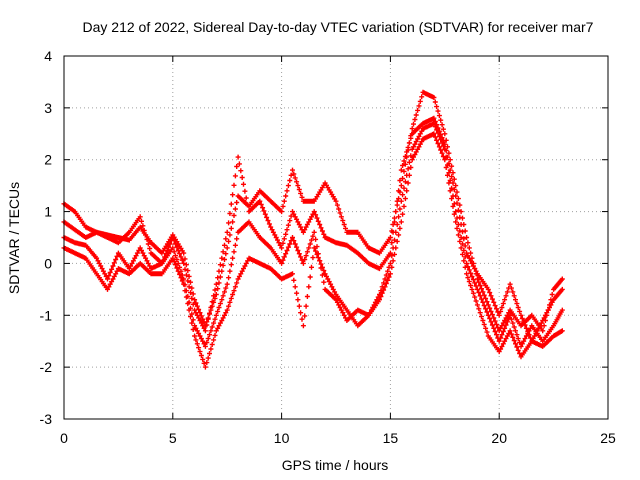 The image size is (640, 480). What do you see at coordinates (391, 438) in the screenshot?
I see `x-tick-label: 15` at bounding box center [391, 438].